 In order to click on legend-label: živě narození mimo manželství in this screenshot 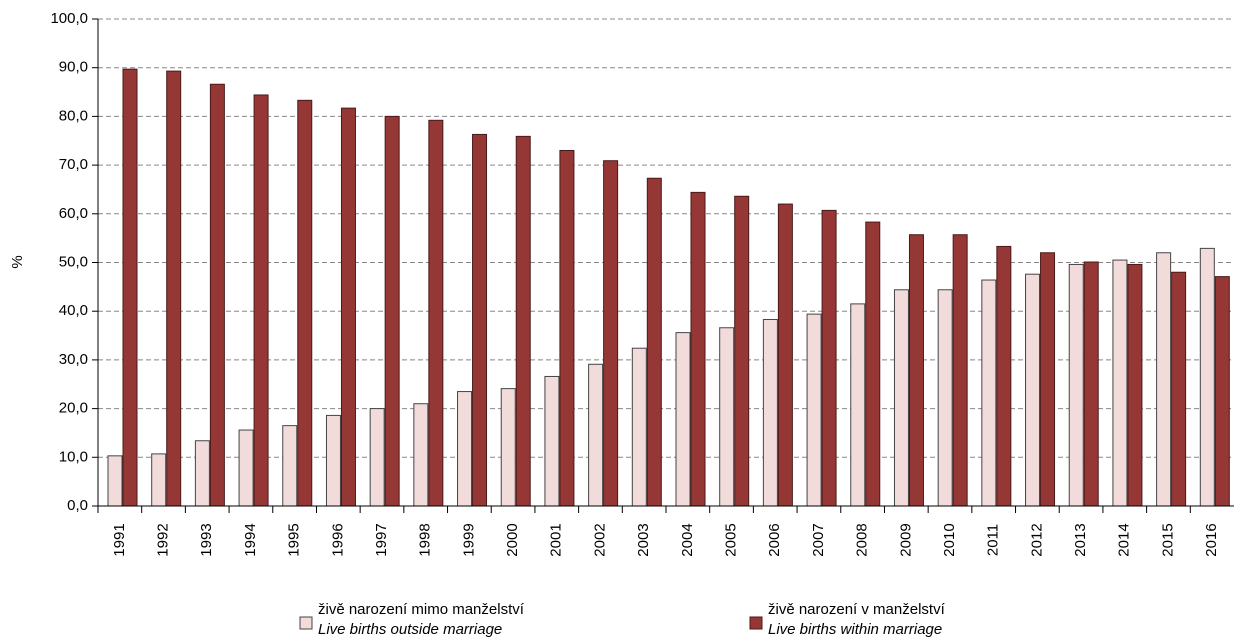, I will do `click(421, 609)`.